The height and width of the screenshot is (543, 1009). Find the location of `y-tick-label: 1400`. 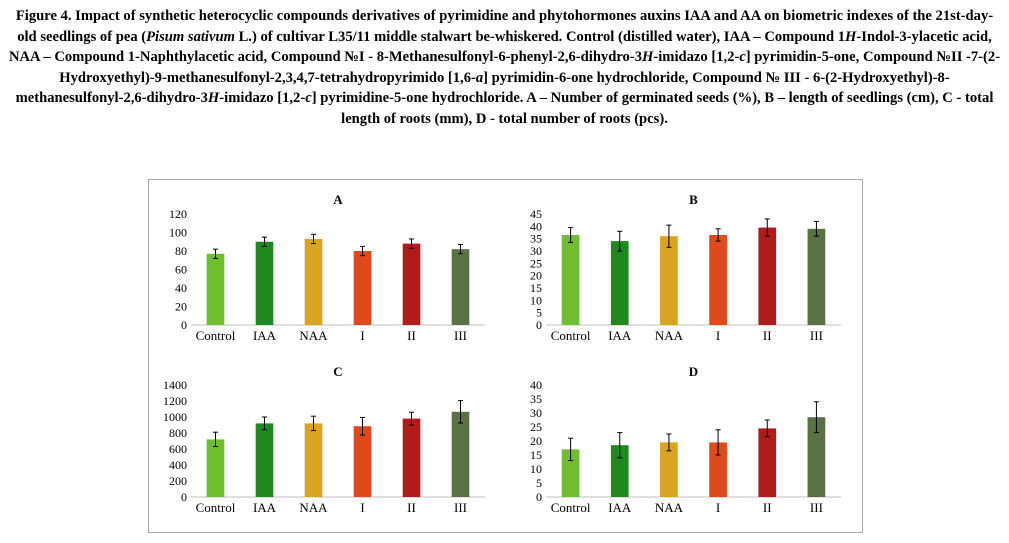

y-tick-label: 1400 is located at coordinates (175, 385).